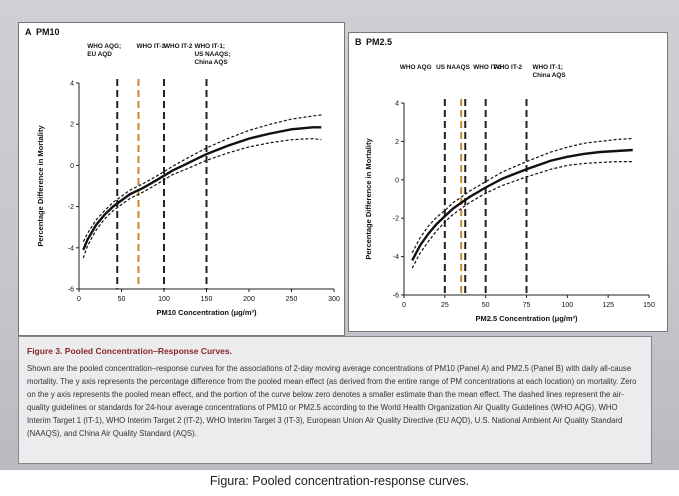 This screenshot has height=496, width=679. Describe the element at coordinates (28, 32) in the screenshot. I see `panel-label: A` at that location.